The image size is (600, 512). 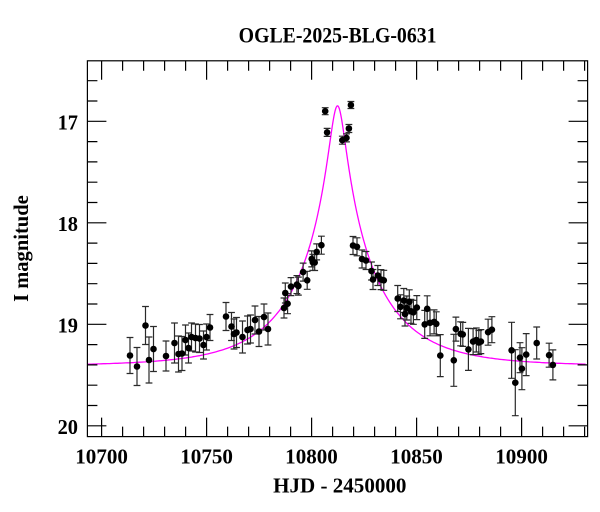 What do you see at coordinates (338, 34) in the screenshot?
I see `svg-text: OGLE-2025-BLG-0631` at bounding box center [338, 34].